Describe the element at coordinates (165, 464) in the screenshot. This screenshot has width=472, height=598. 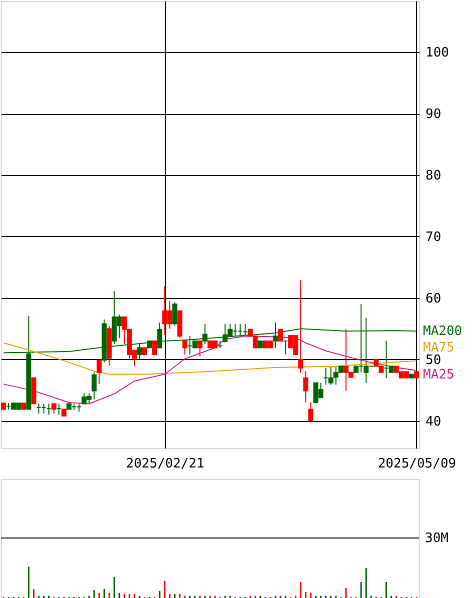
I see `x-tick-label: 2025/02/21` at that location.